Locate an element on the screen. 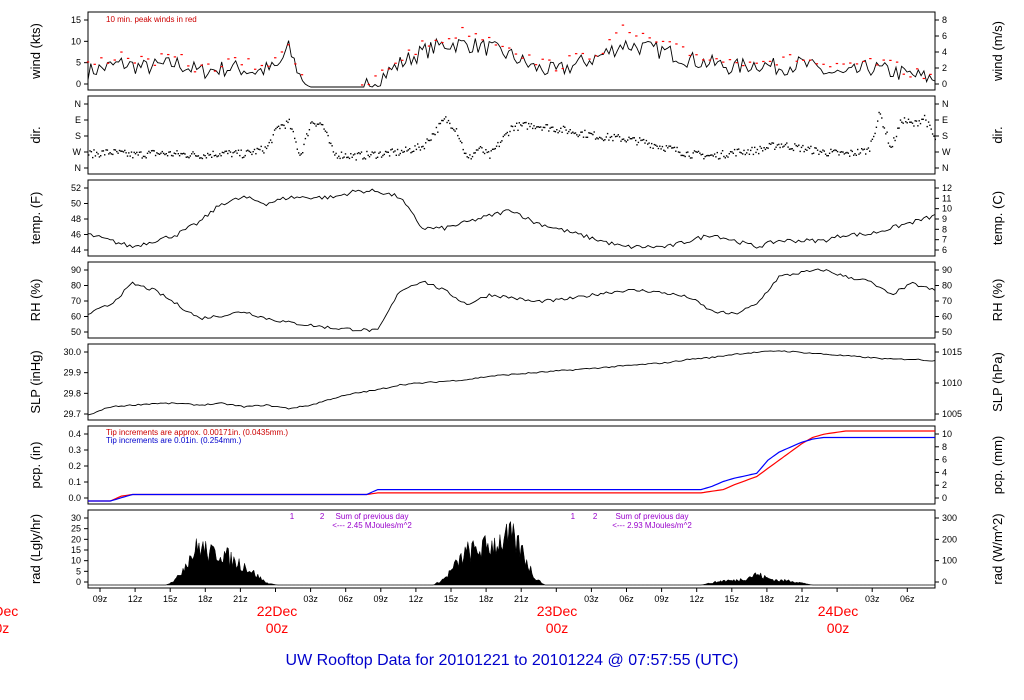 This screenshot has width=1024, height=700. day-label-hour: 00z is located at coordinates (4, 628).